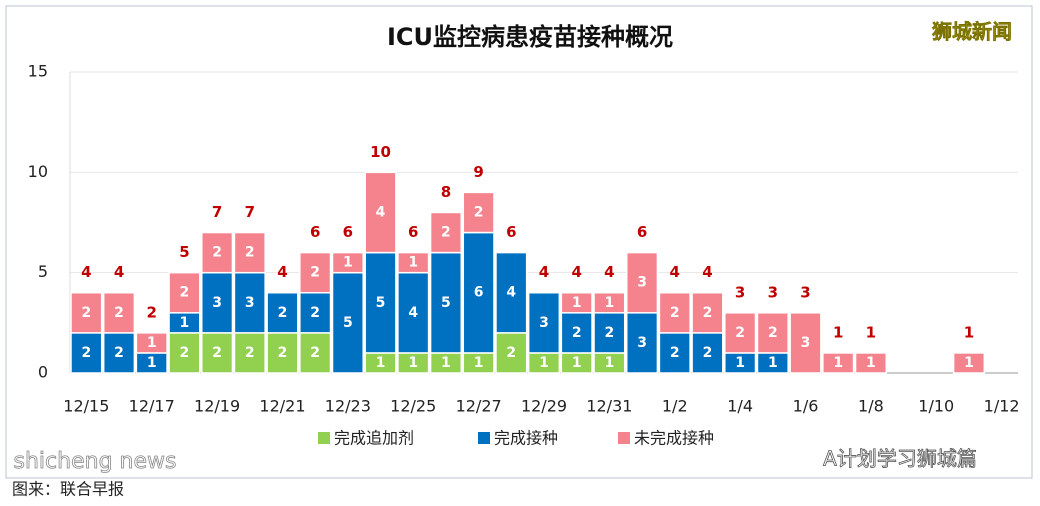 The width and height of the screenshot is (1040, 506). I want to click on watermark: 狮城新闻, so click(972, 32).